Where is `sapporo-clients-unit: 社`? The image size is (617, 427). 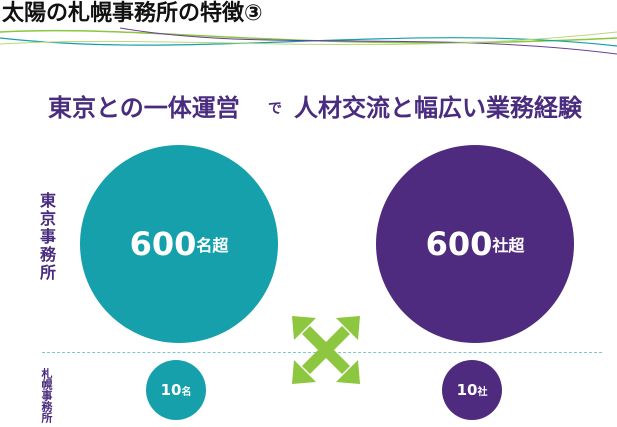 sapporo-clients-unit: 社 is located at coordinates (482, 392).